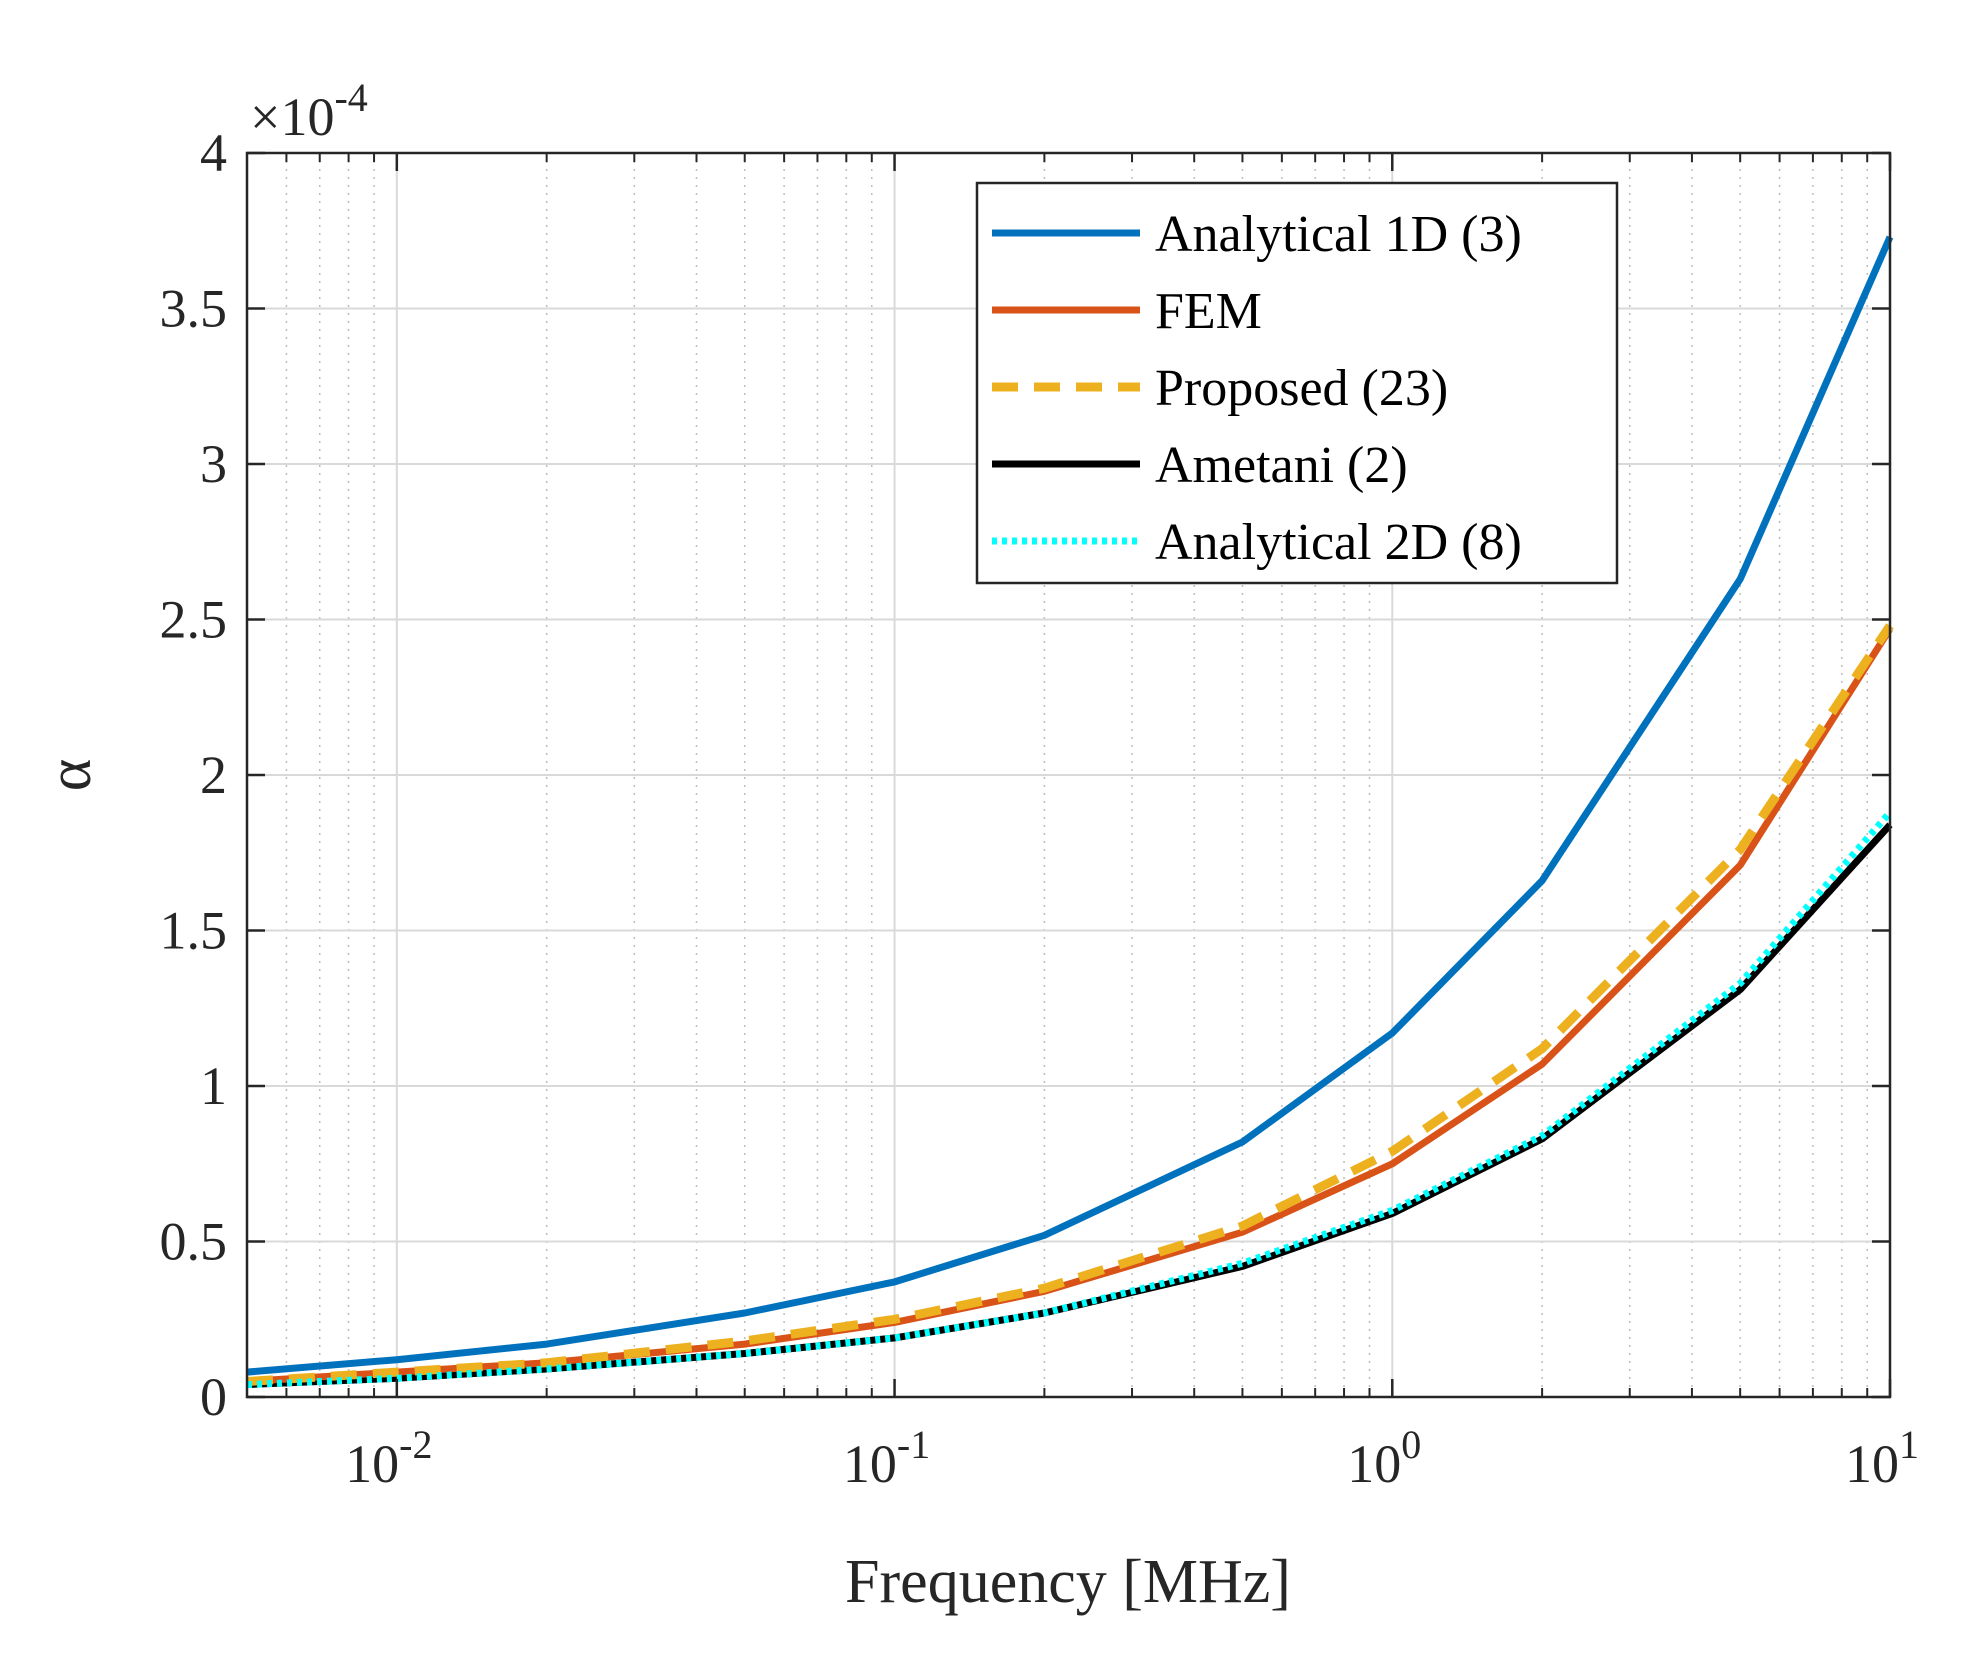 Image resolution: width=1973 pixels, height=1654 pixels. I want to click on y-tick-label: 3.5, so click(194, 309).